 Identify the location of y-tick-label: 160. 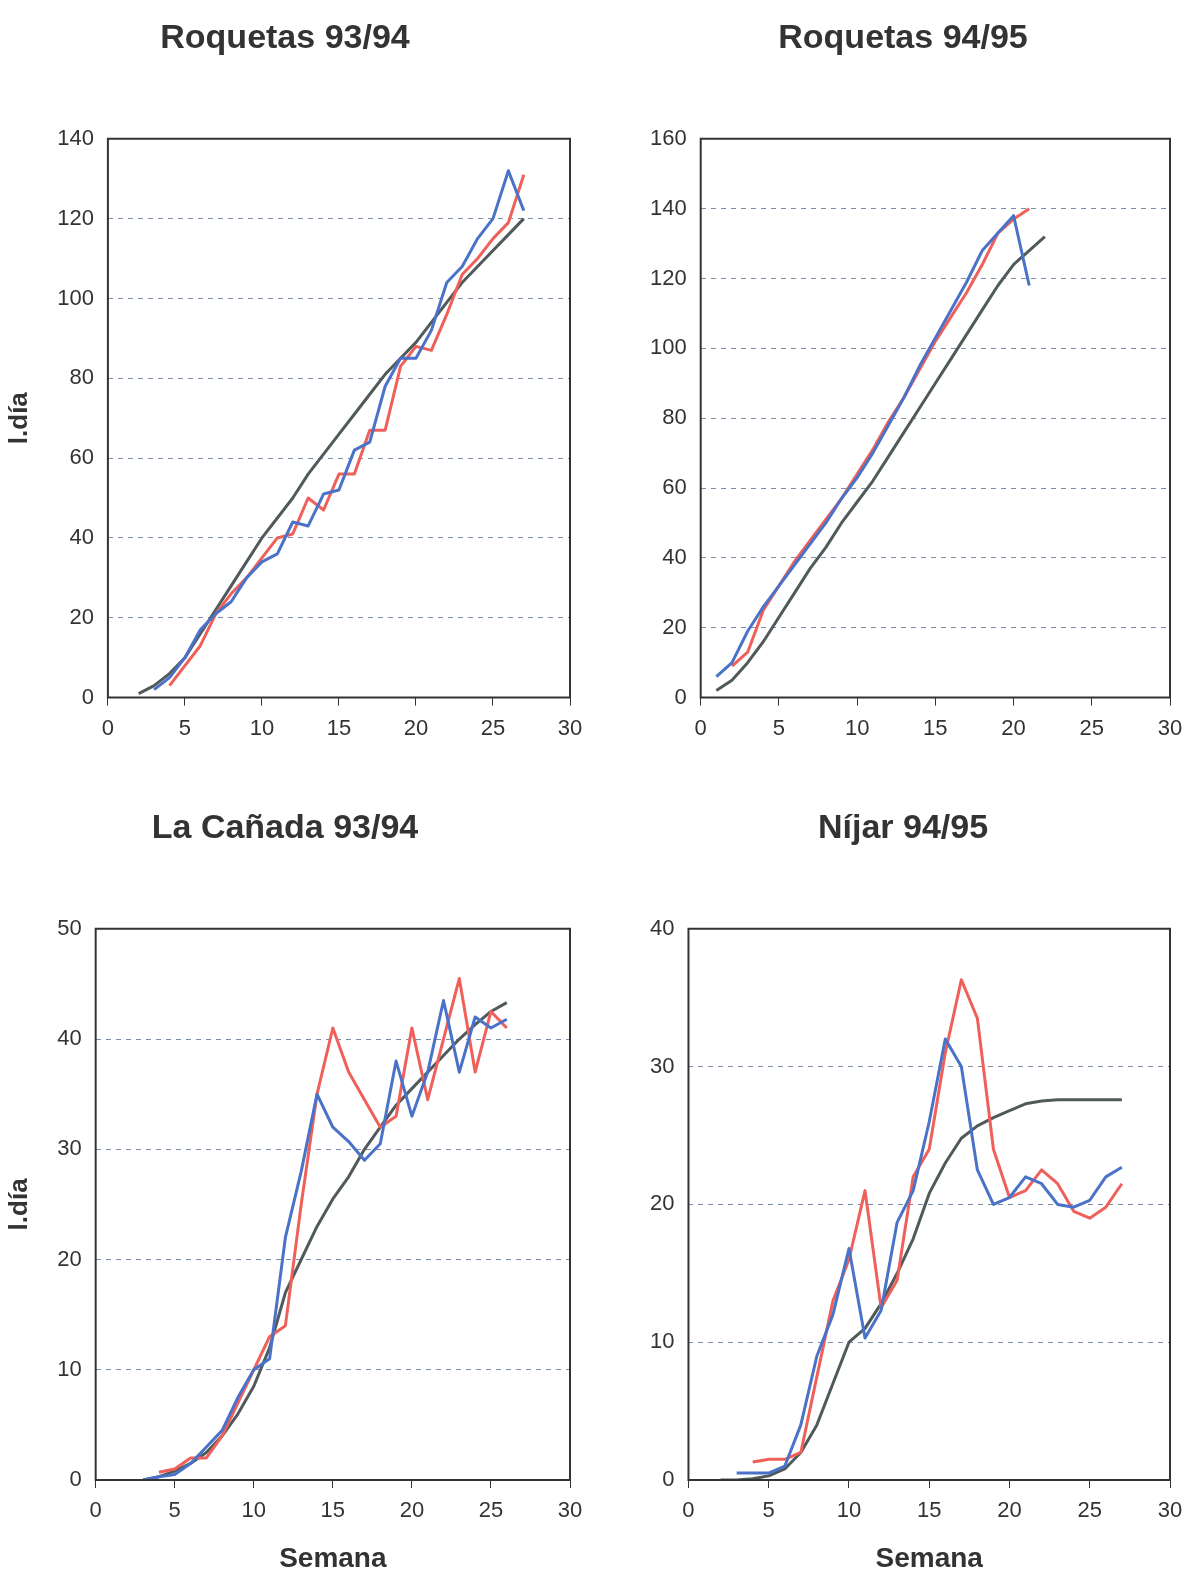
(668, 137).